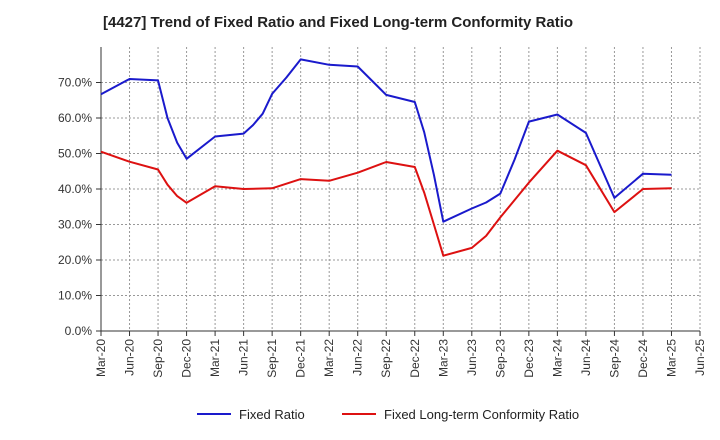 The width and height of the screenshot is (720, 440). Describe the element at coordinates (500, 358) in the screenshot. I see `x-tick-label: Sep-23` at that location.